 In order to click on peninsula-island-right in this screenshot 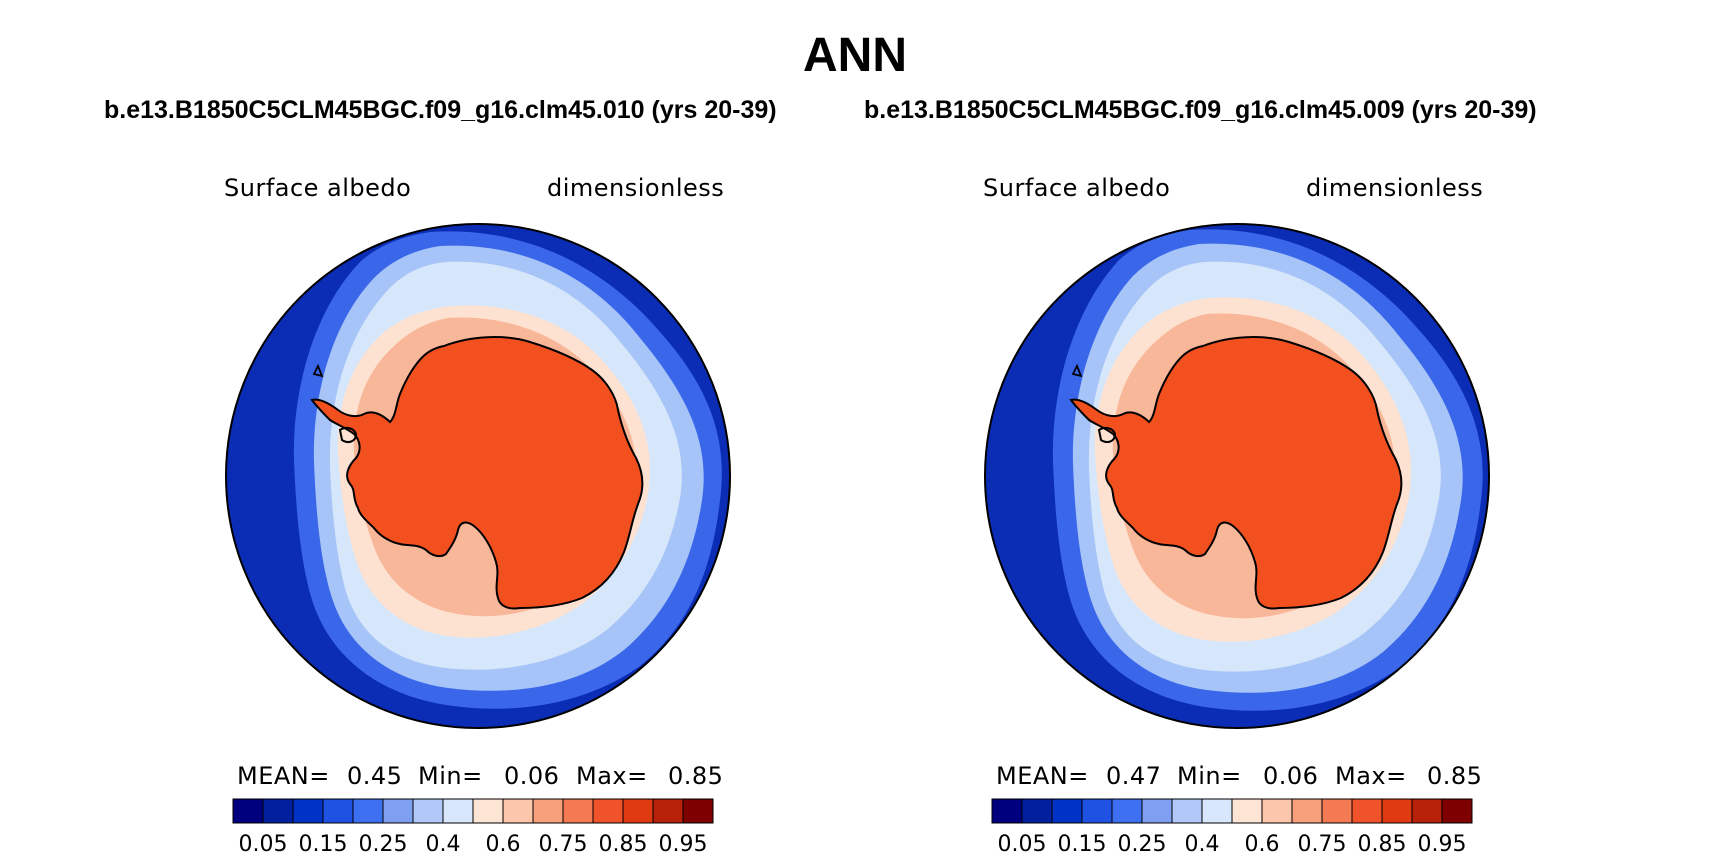, I will do `click(1107, 434)`.